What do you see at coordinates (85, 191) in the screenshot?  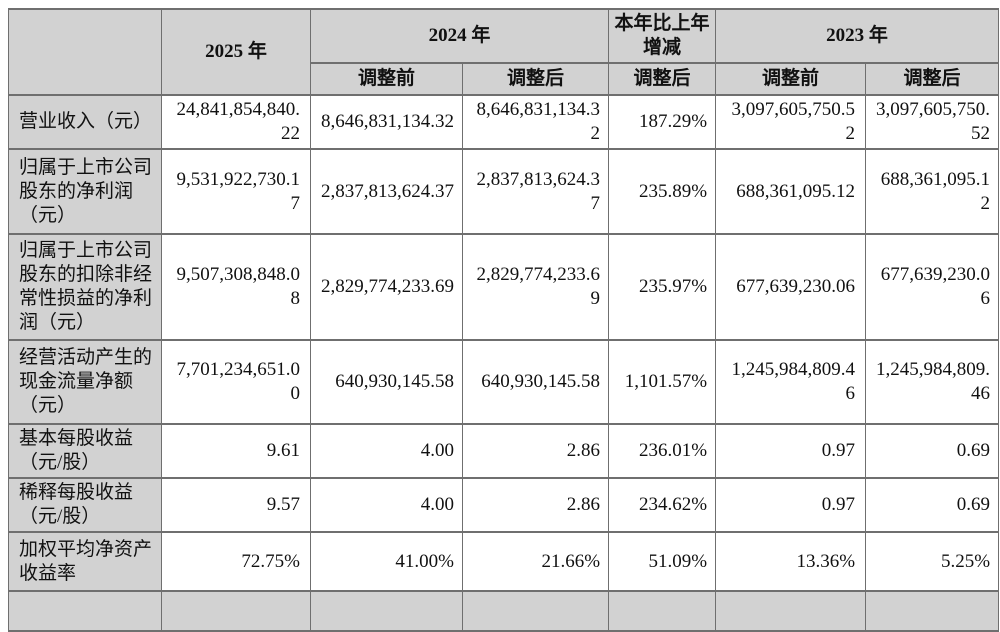 I see `row-label: 归属于上市公司股东的净利润（元）` at bounding box center [85, 191].